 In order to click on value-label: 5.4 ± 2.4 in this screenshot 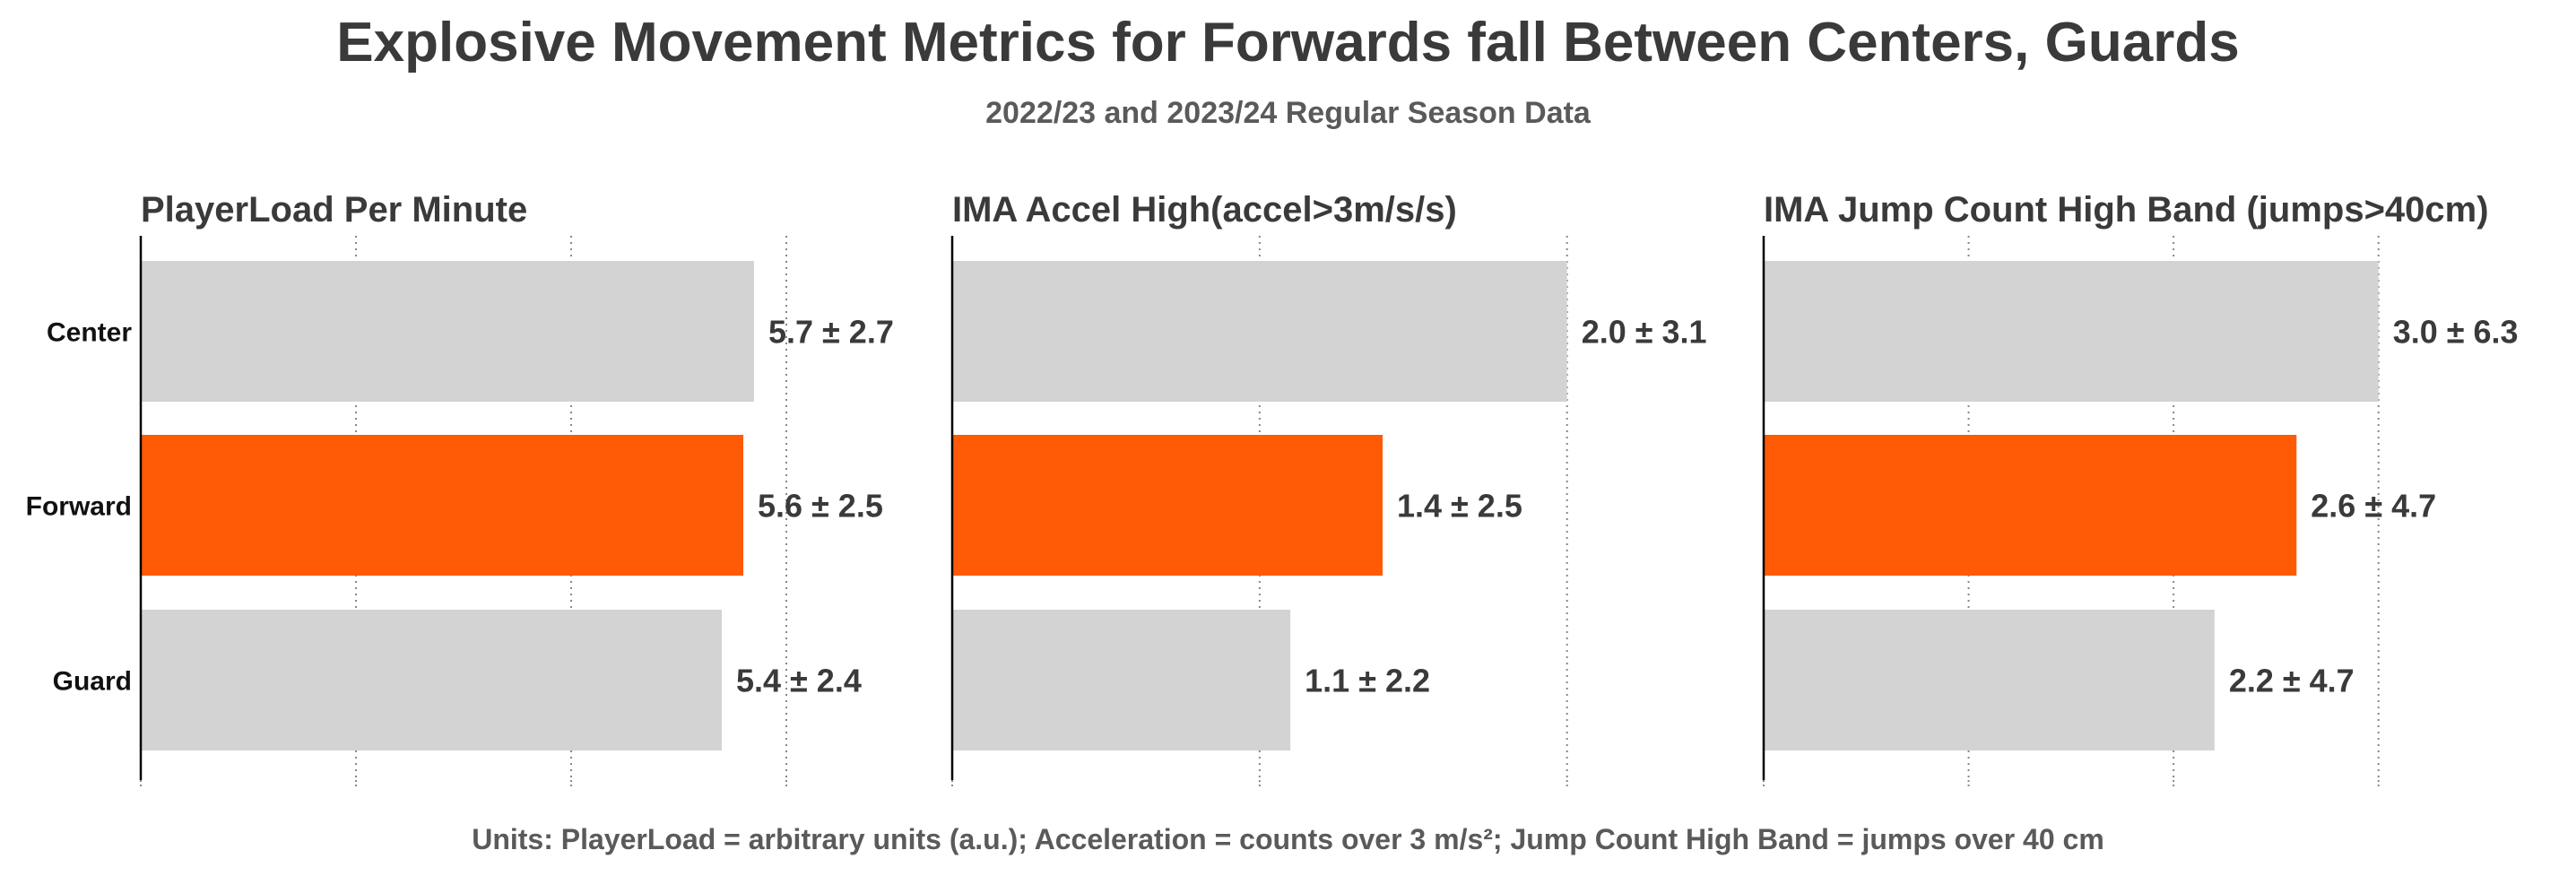, I will do `click(799, 681)`.